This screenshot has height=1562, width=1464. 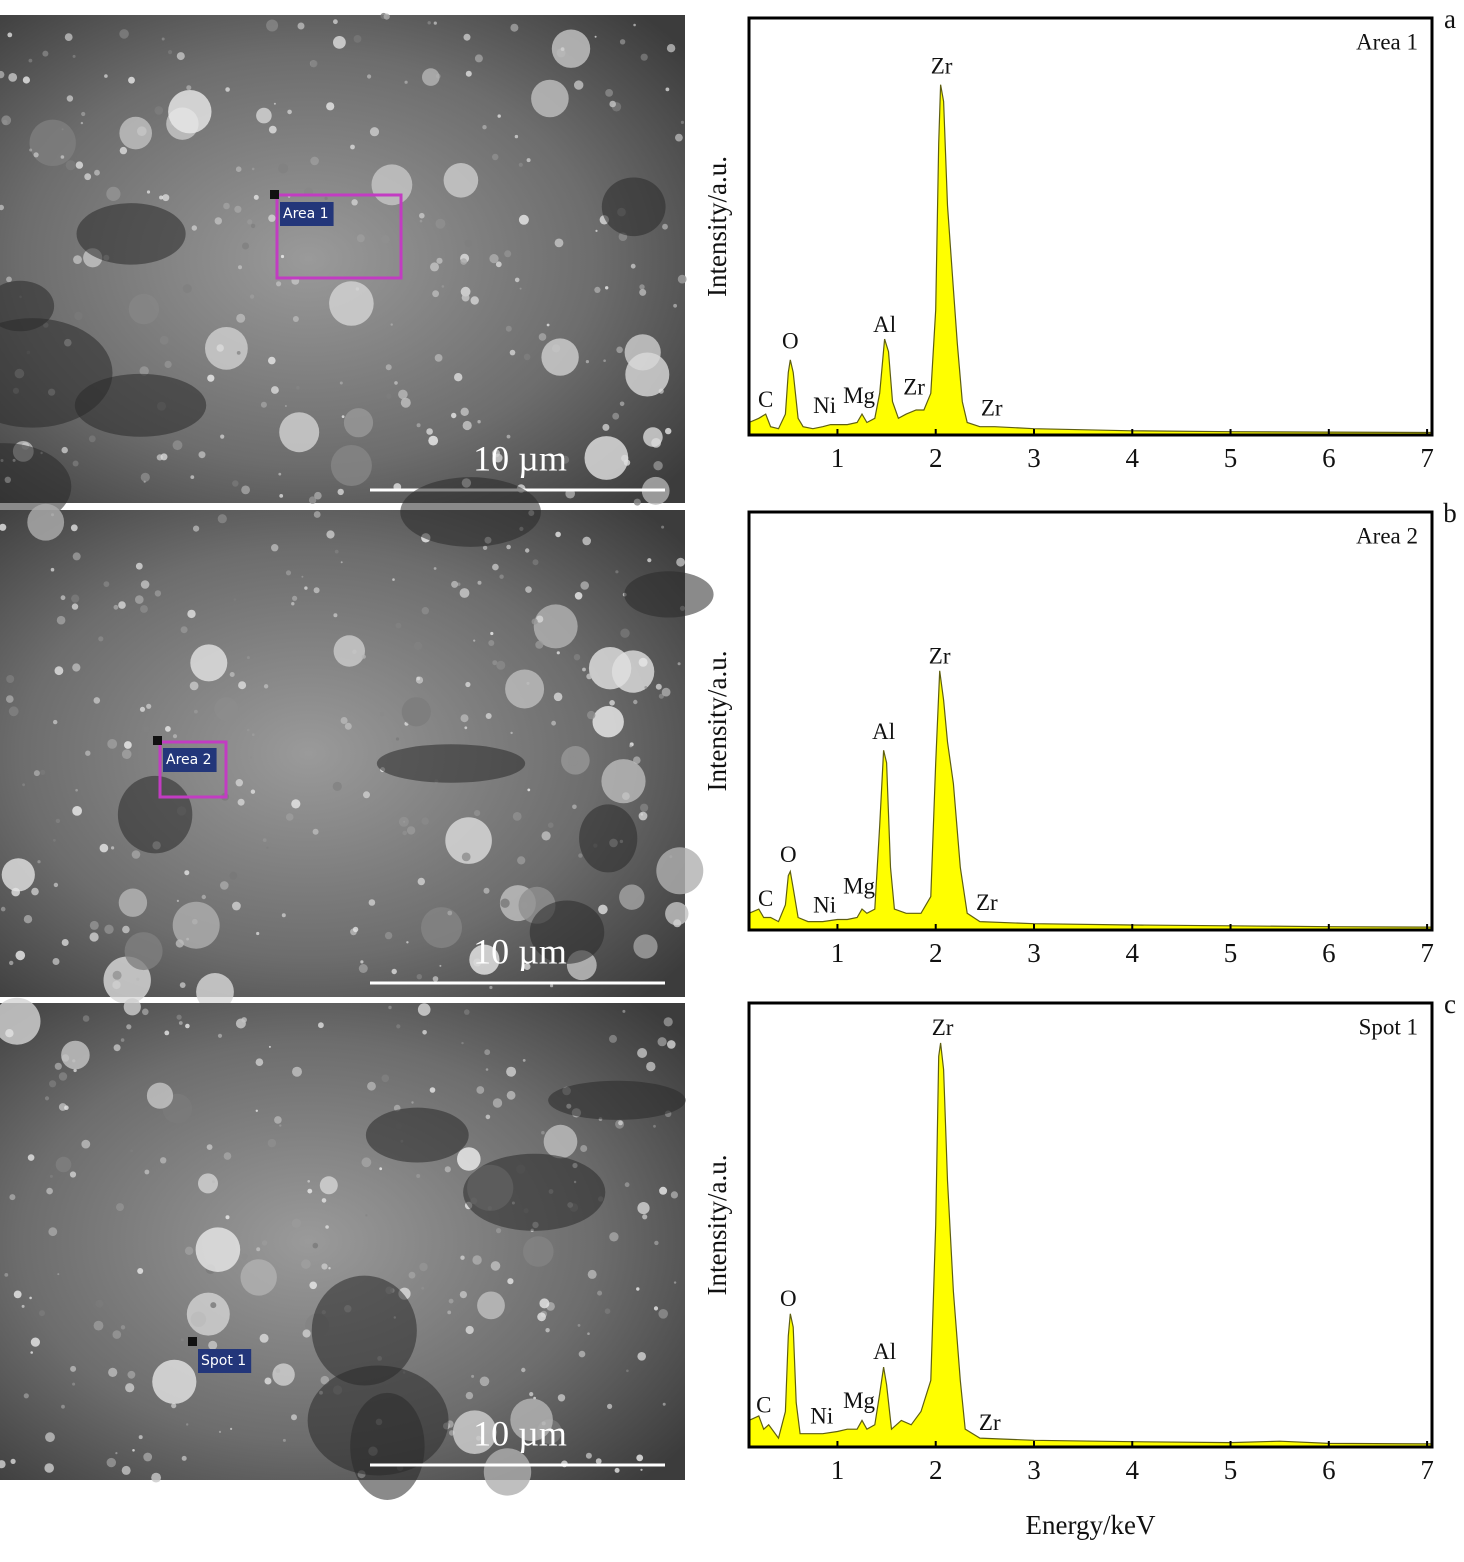 What do you see at coordinates (1091, 1525) in the screenshot?
I see `x-axis-label: Energy/keV` at bounding box center [1091, 1525].